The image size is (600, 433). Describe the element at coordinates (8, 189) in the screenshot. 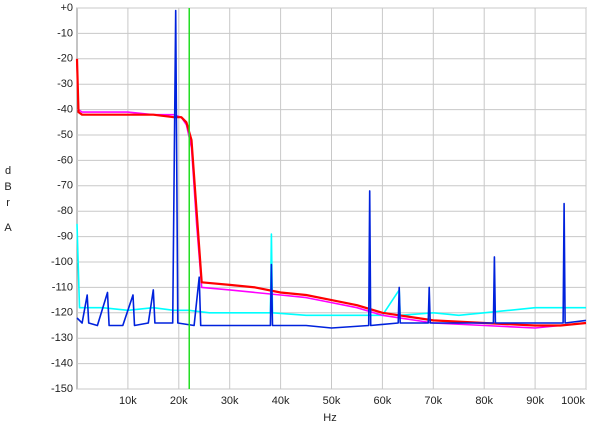

I see `y-axis-label: dBr` at that location.